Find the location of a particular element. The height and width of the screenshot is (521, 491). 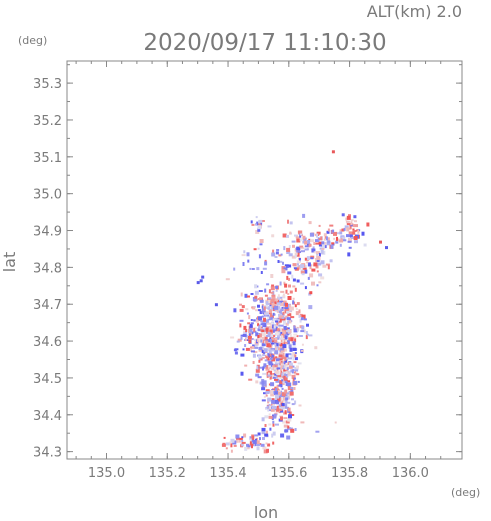

y-tick-label: 34.8 is located at coordinates (47, 268).